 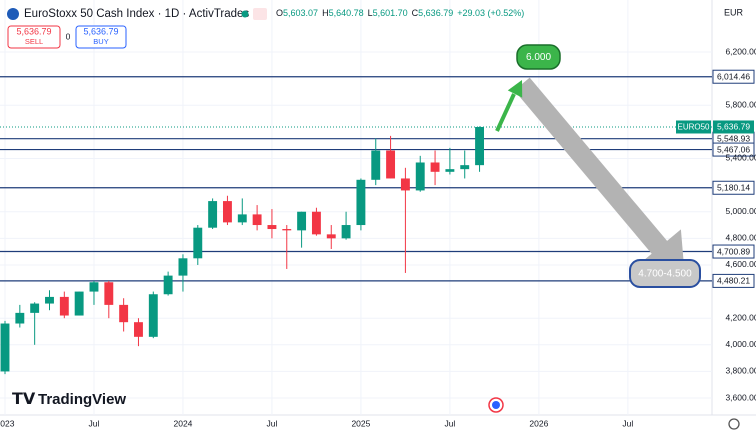 What do you see at coordinates (82, 399) in the screenshot?
I see `brand: TradingView` at bounding box center [82, 399].